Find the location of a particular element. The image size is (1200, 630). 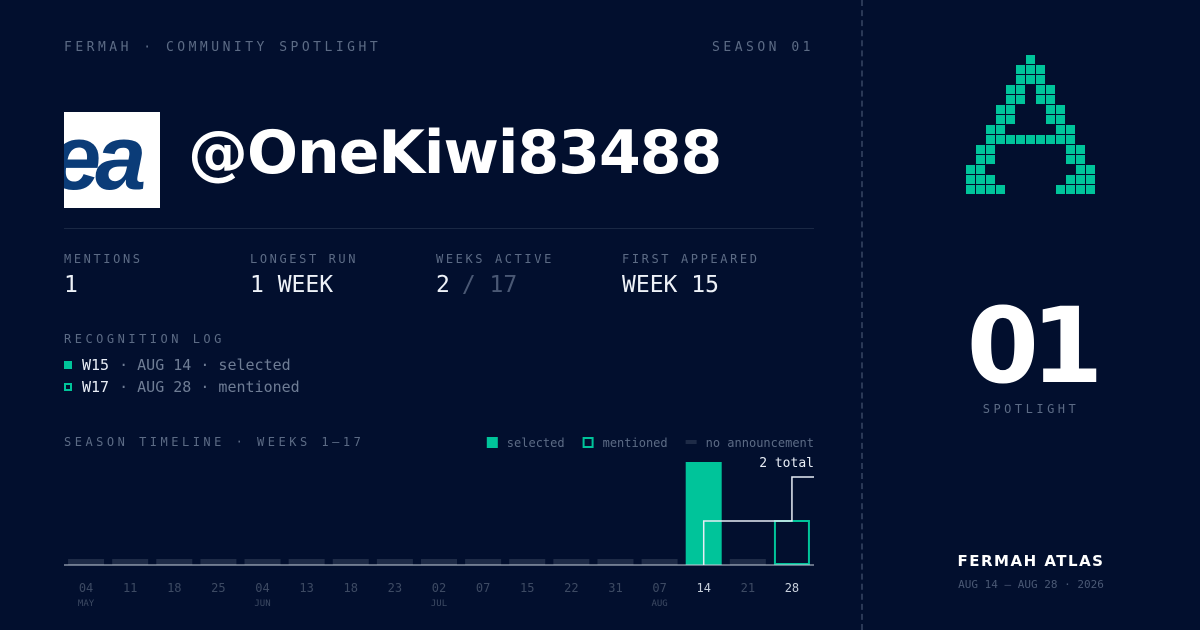

week-day: 28 is located at coordinates (792, 588).